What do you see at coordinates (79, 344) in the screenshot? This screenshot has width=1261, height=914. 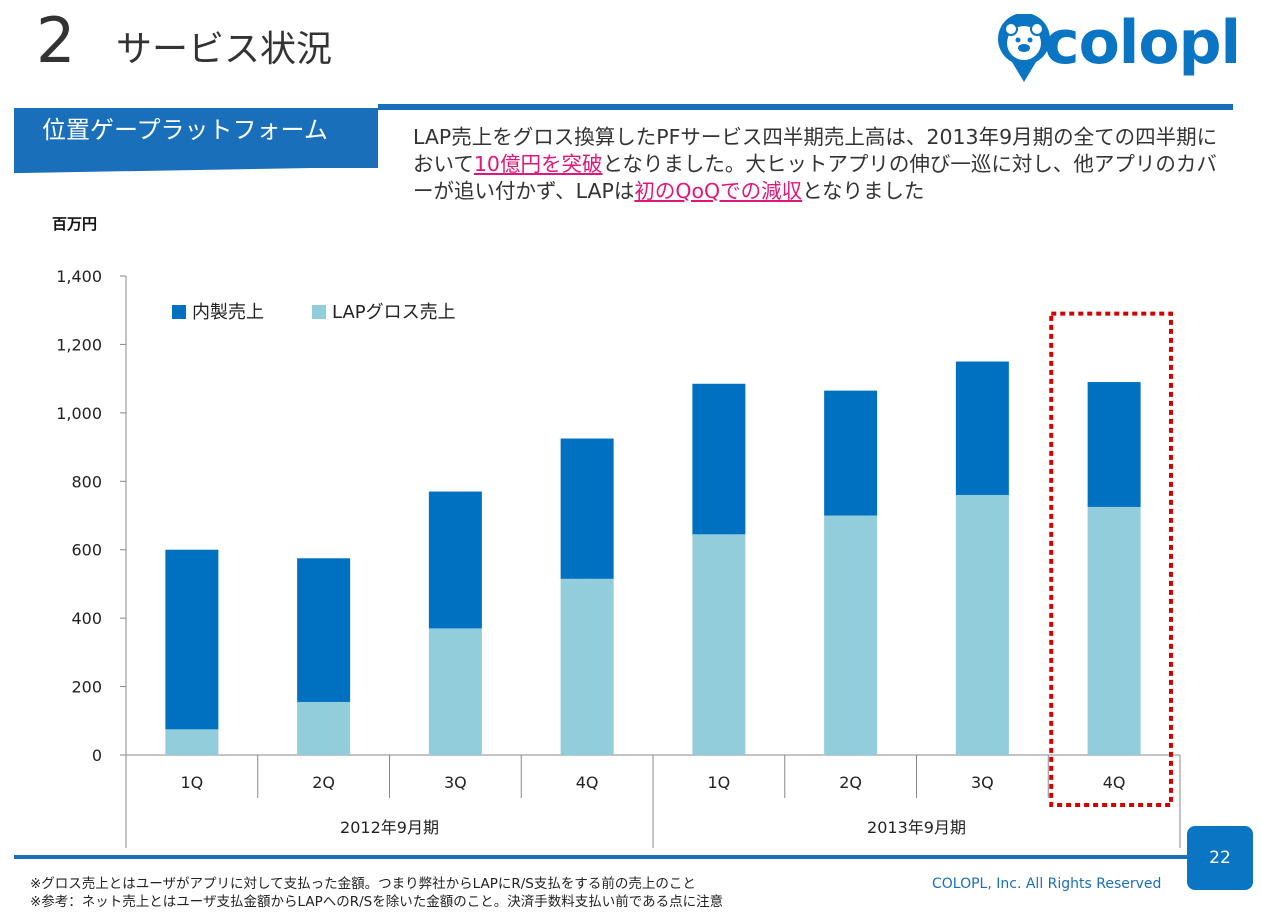 I see `y-tick-label: 1,200` at bounding box center [79, 344].